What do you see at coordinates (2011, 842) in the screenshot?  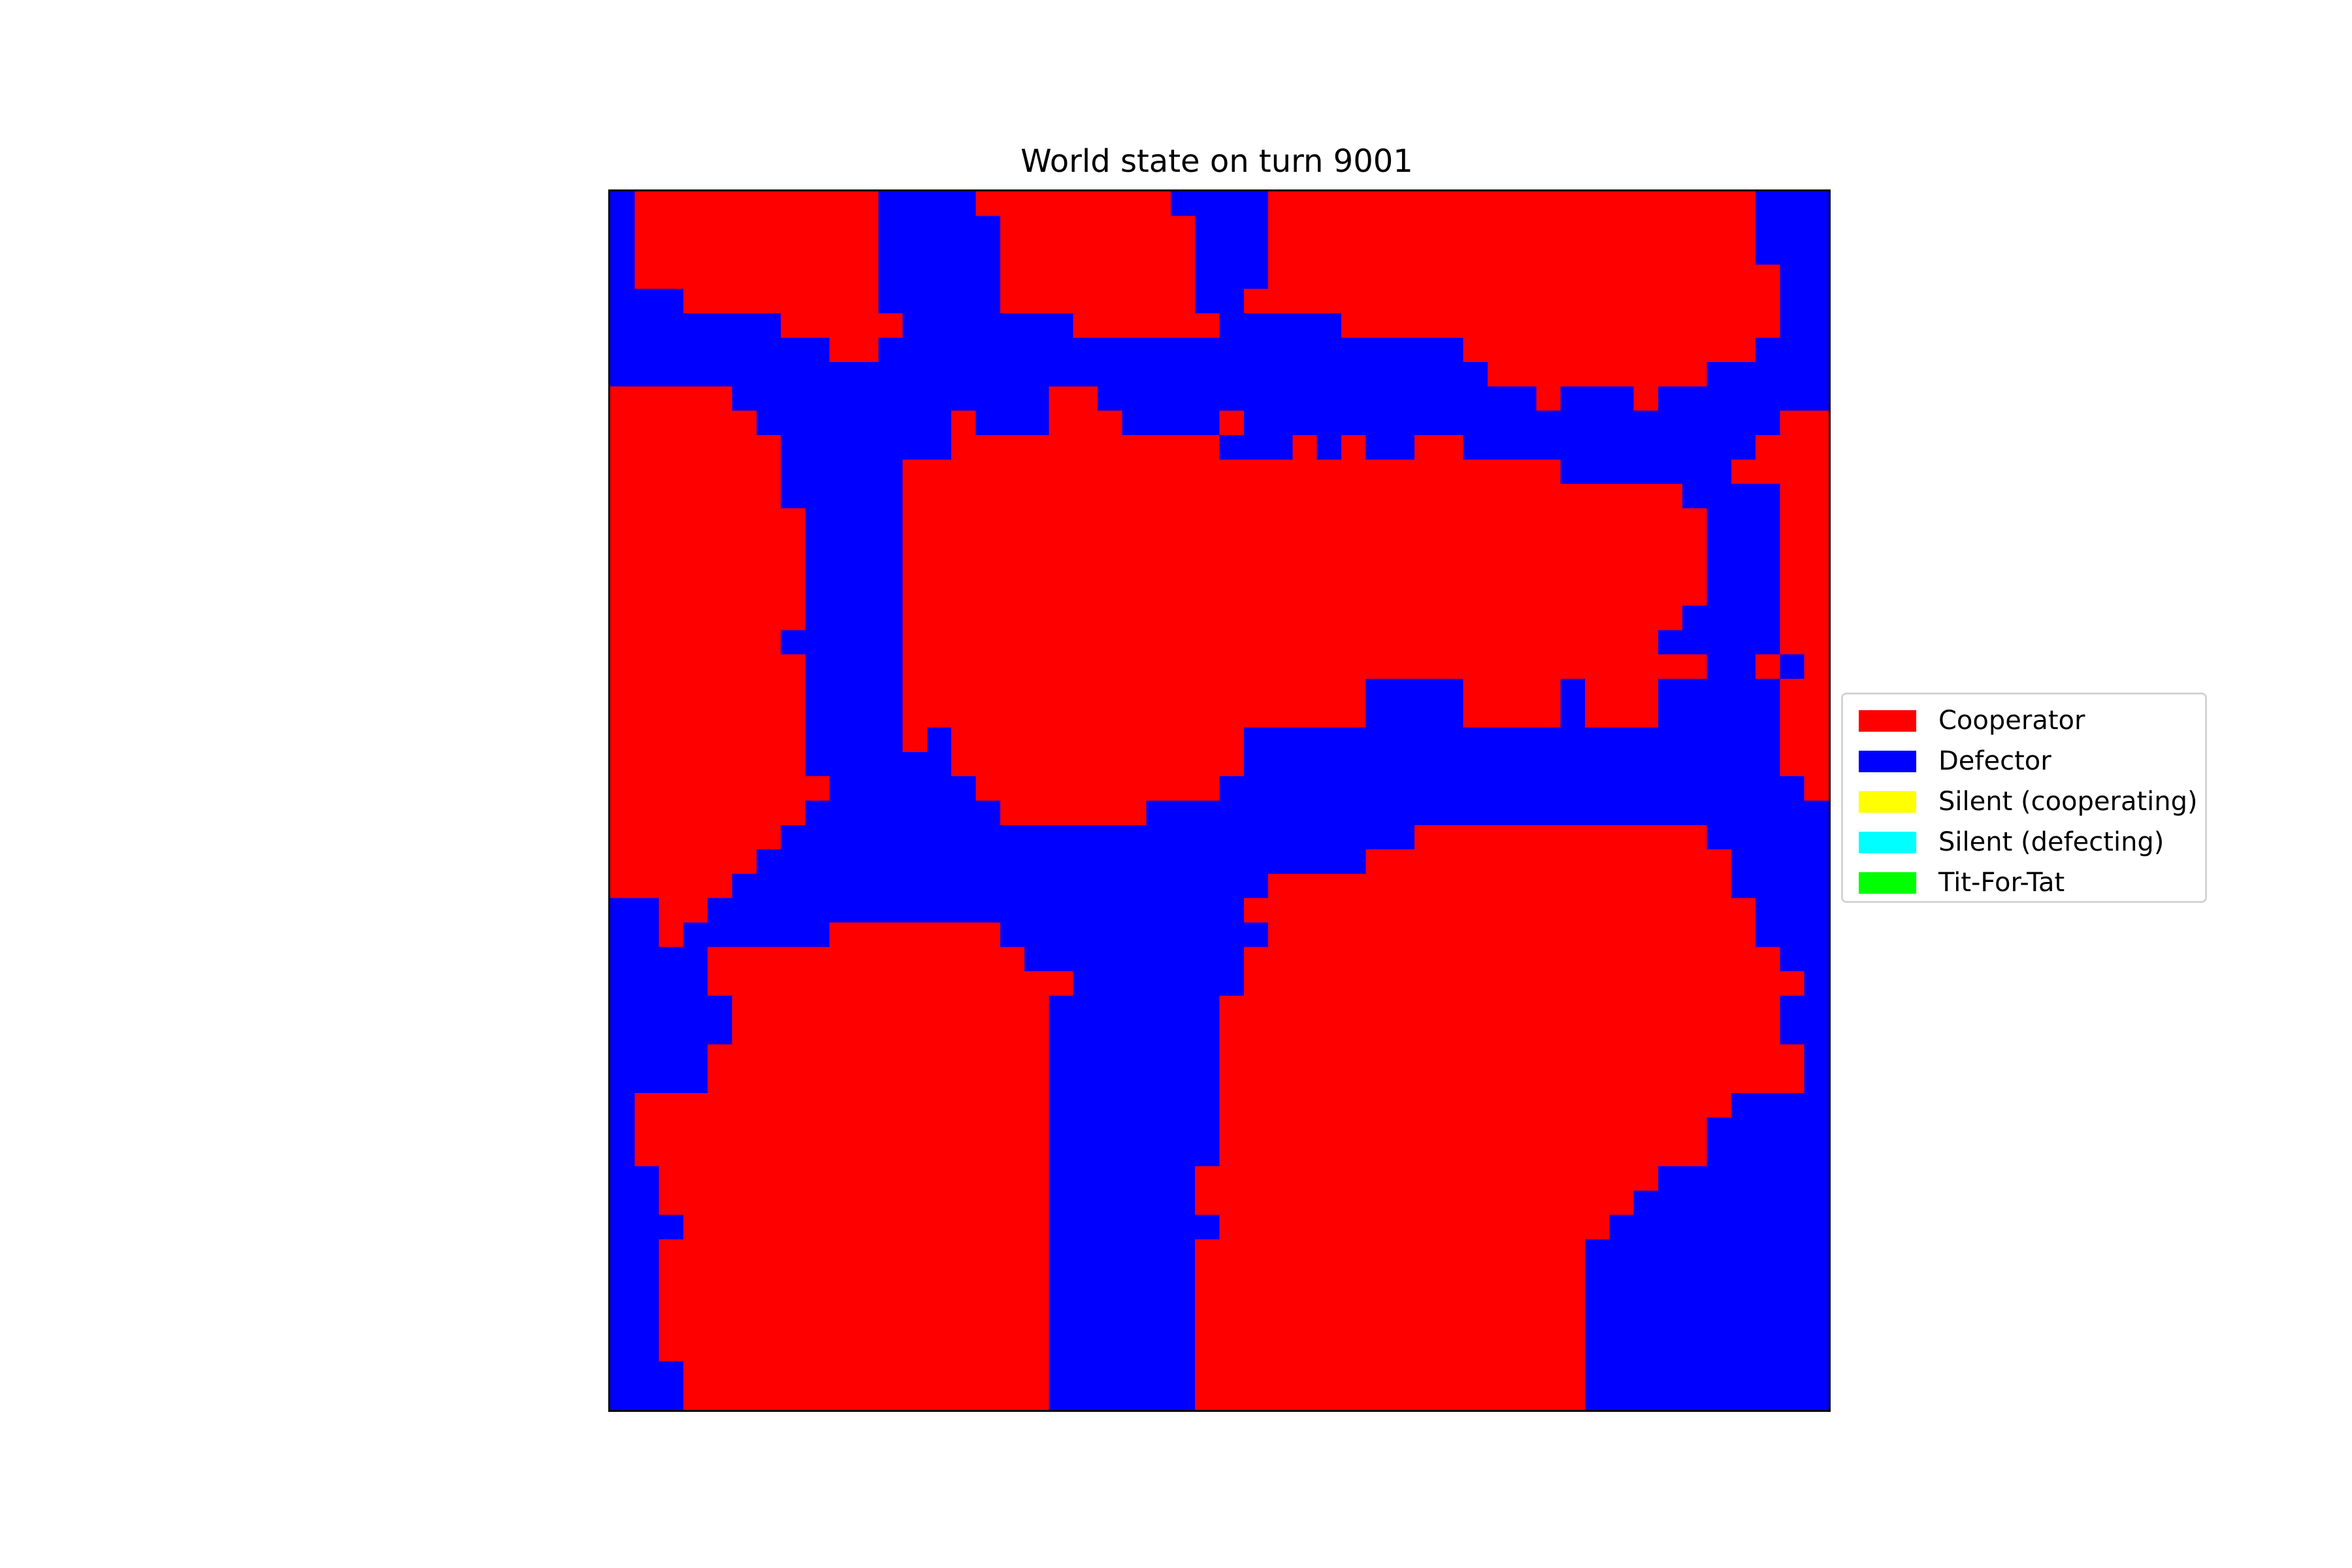 I see `legend-item: Silent (defecting)` at bounding box center [2011, 842].